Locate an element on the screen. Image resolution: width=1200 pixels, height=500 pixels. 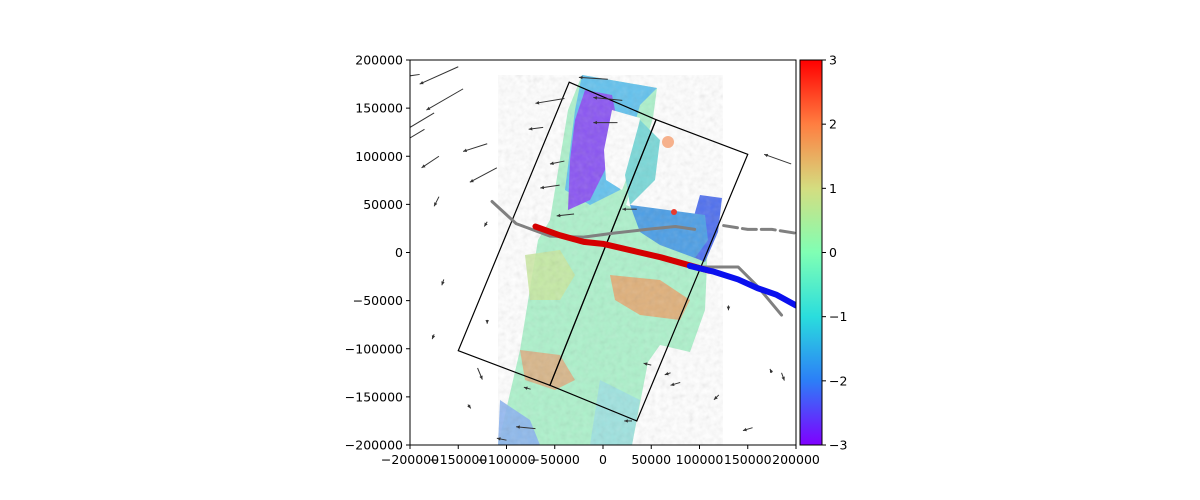
colorbar-tick-label: −2 is located at coordinates (838, 380).